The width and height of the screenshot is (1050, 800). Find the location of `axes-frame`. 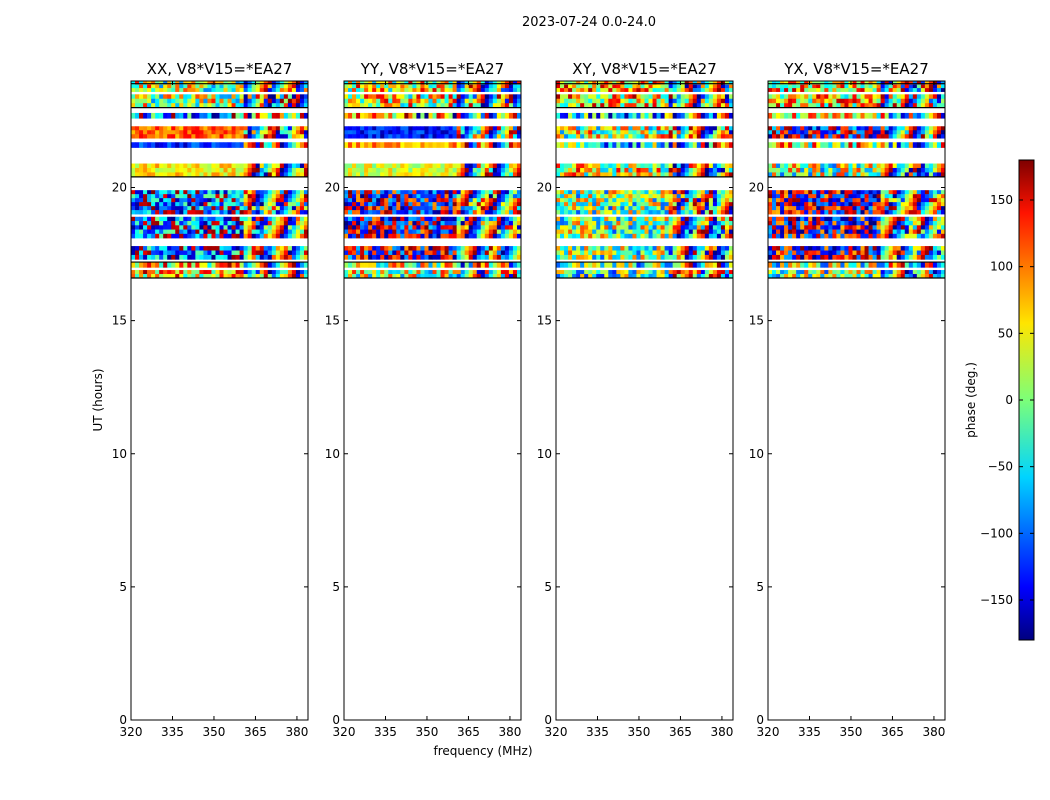

axes-frame is located at coordinates (219, 400).